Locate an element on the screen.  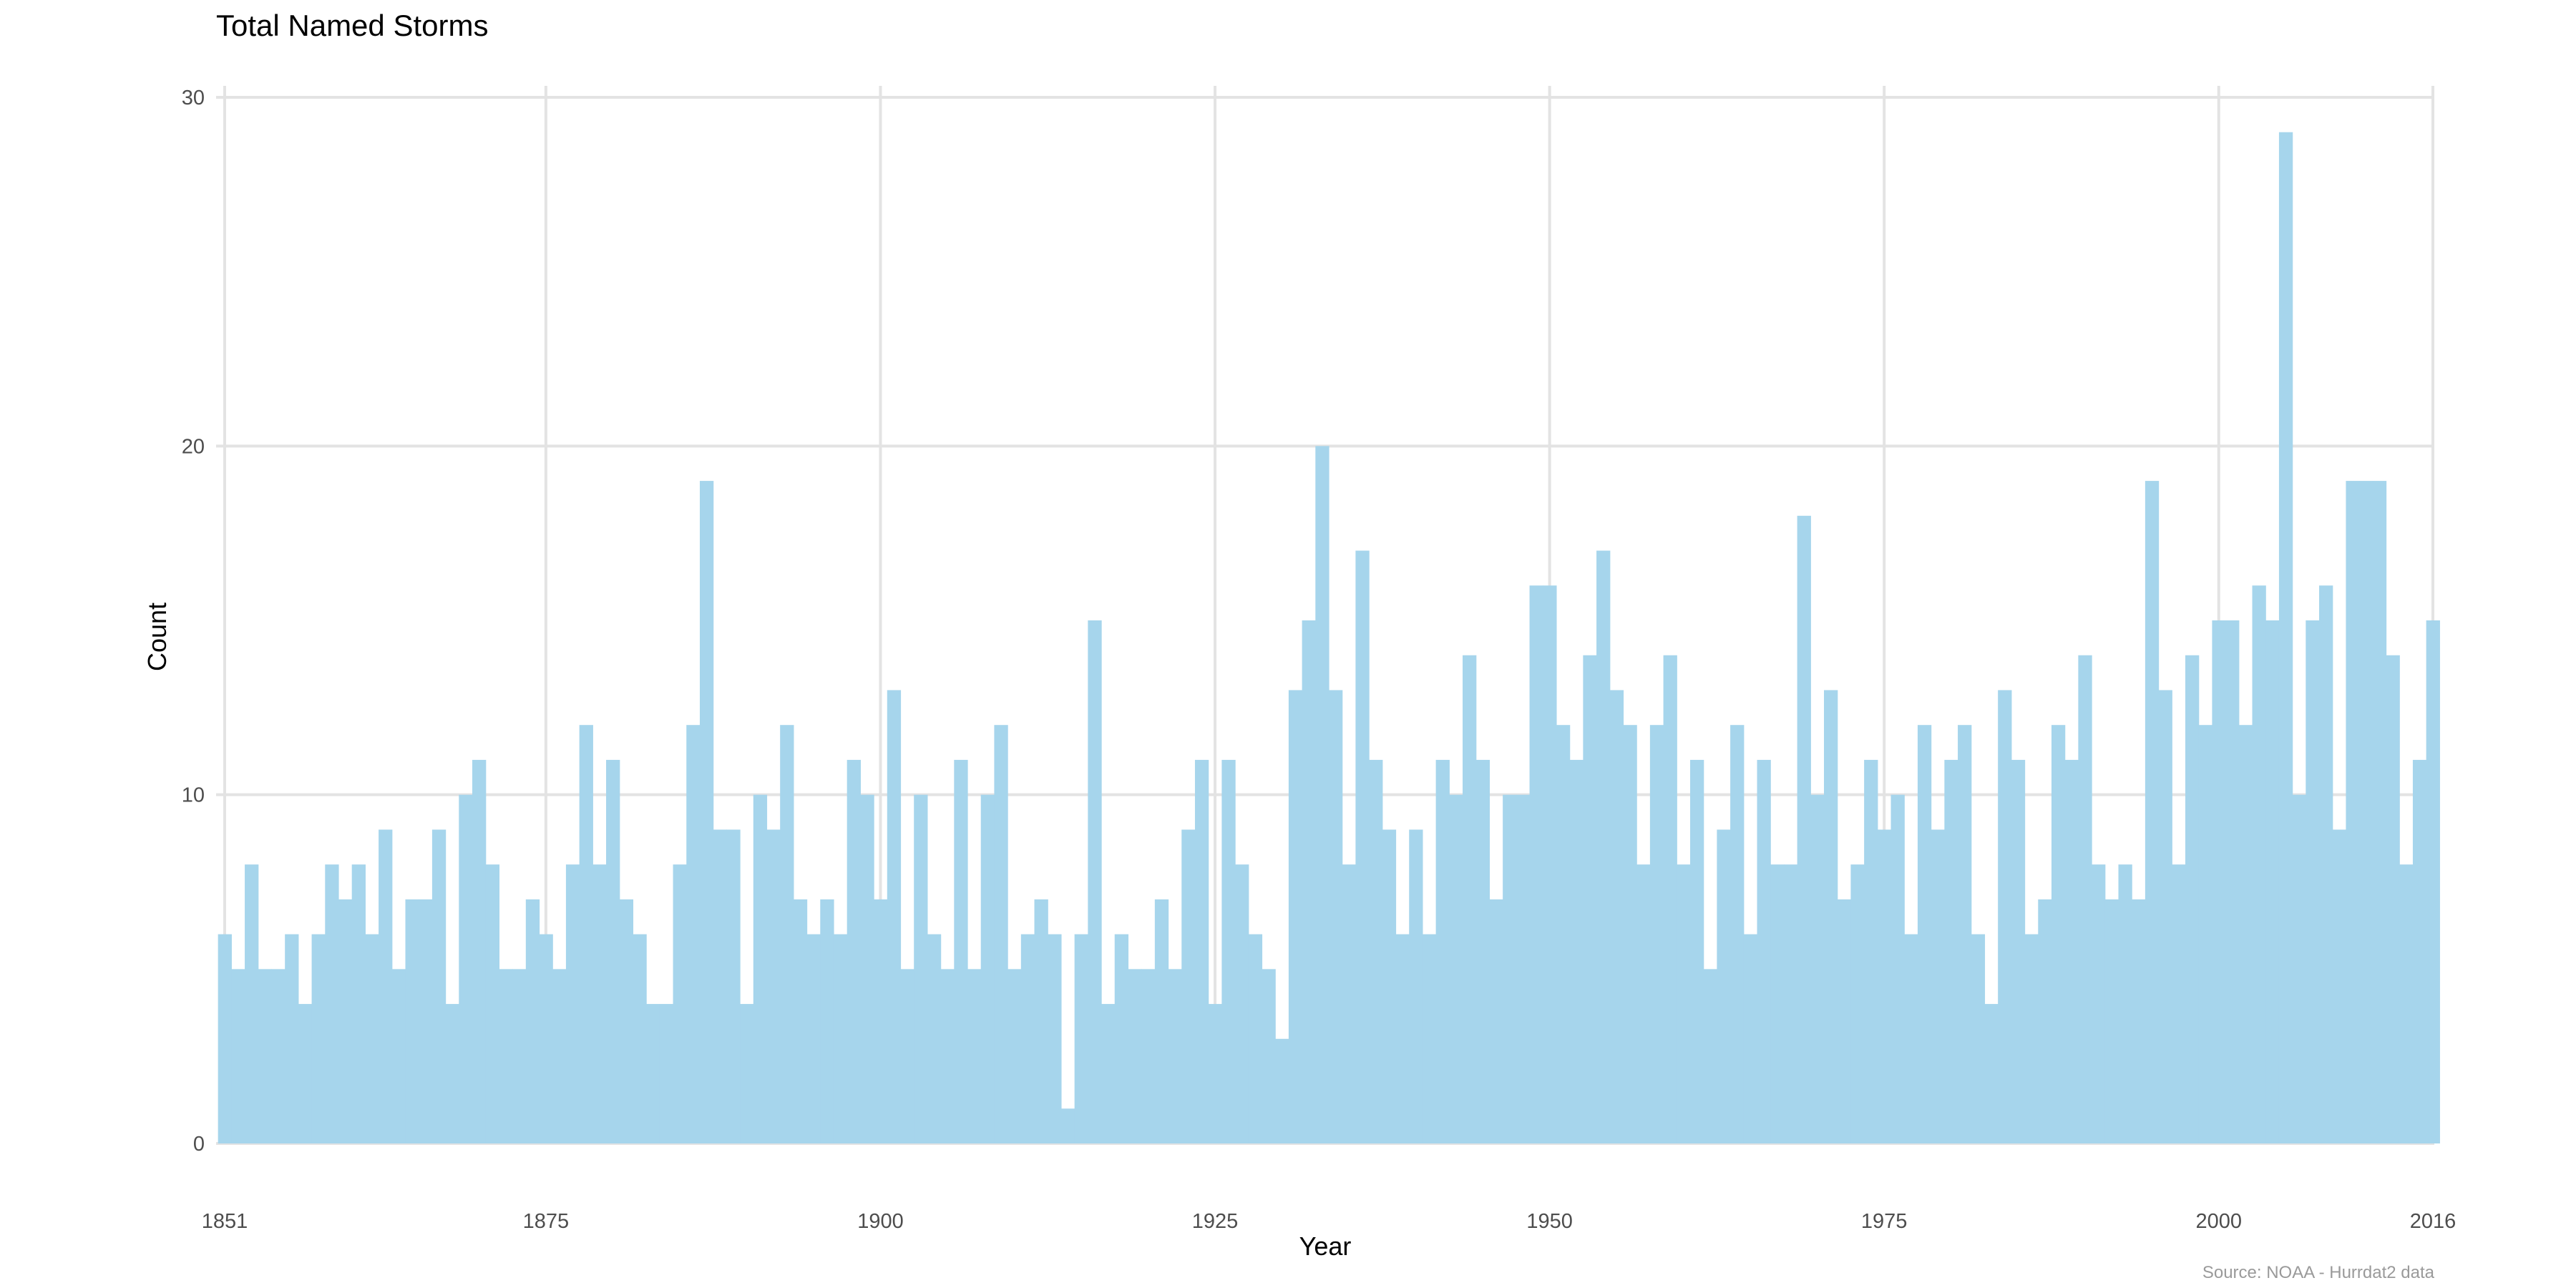
bar-2004 is located at coordinates (2272, 881).